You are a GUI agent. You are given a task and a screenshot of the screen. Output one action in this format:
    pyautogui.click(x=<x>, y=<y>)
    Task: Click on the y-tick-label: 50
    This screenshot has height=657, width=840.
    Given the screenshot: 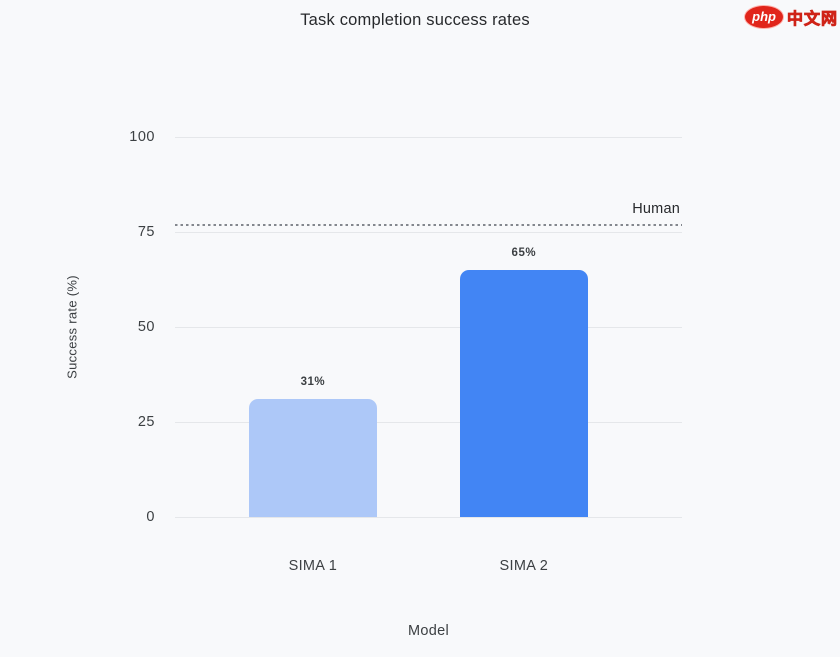 What is the action you would take?
    pyautogui.click(x=146, y=327)
    